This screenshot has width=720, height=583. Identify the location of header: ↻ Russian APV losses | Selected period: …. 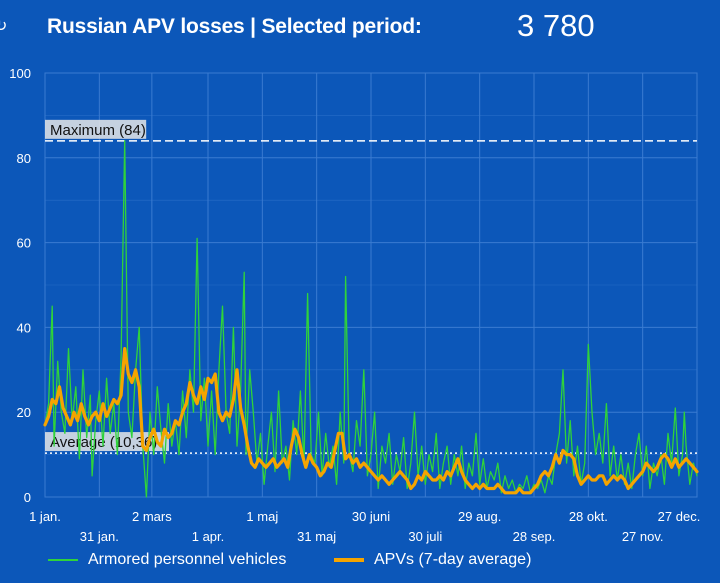
(360, 30).